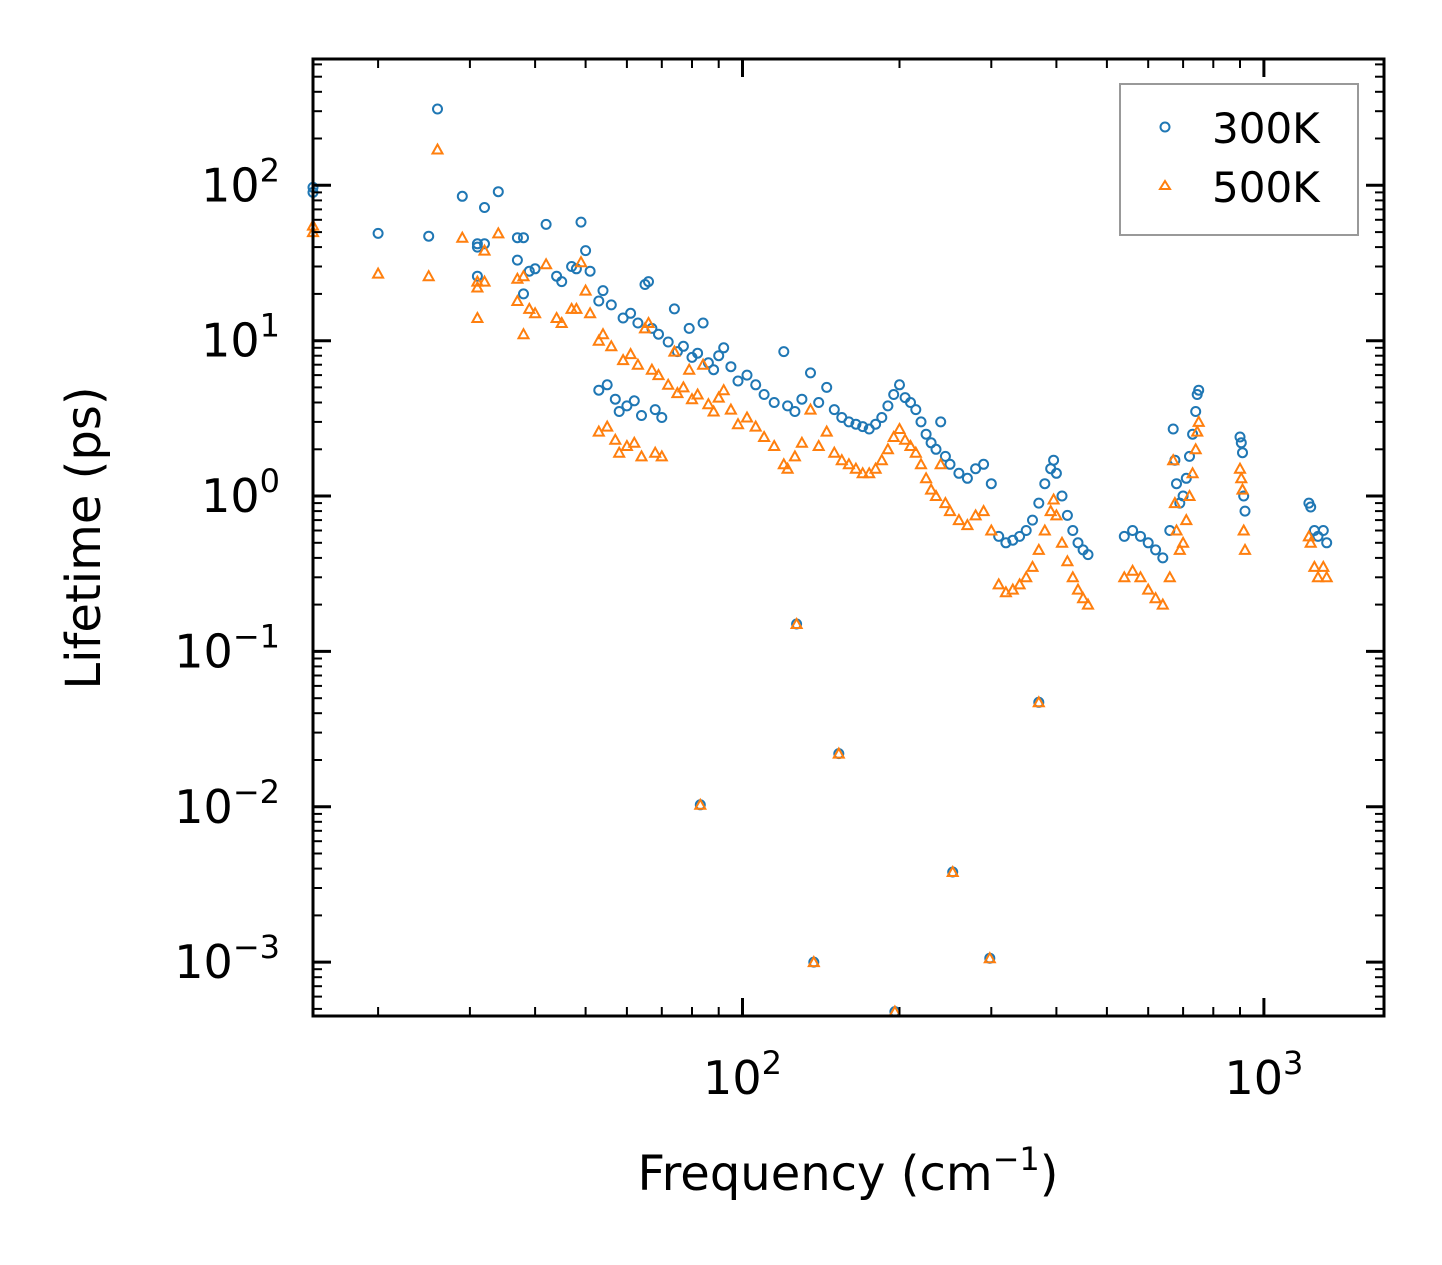  Describe the element at coordinates (742, 1074) in the screenshot. I see `x-tick-label: 10²` at that location.